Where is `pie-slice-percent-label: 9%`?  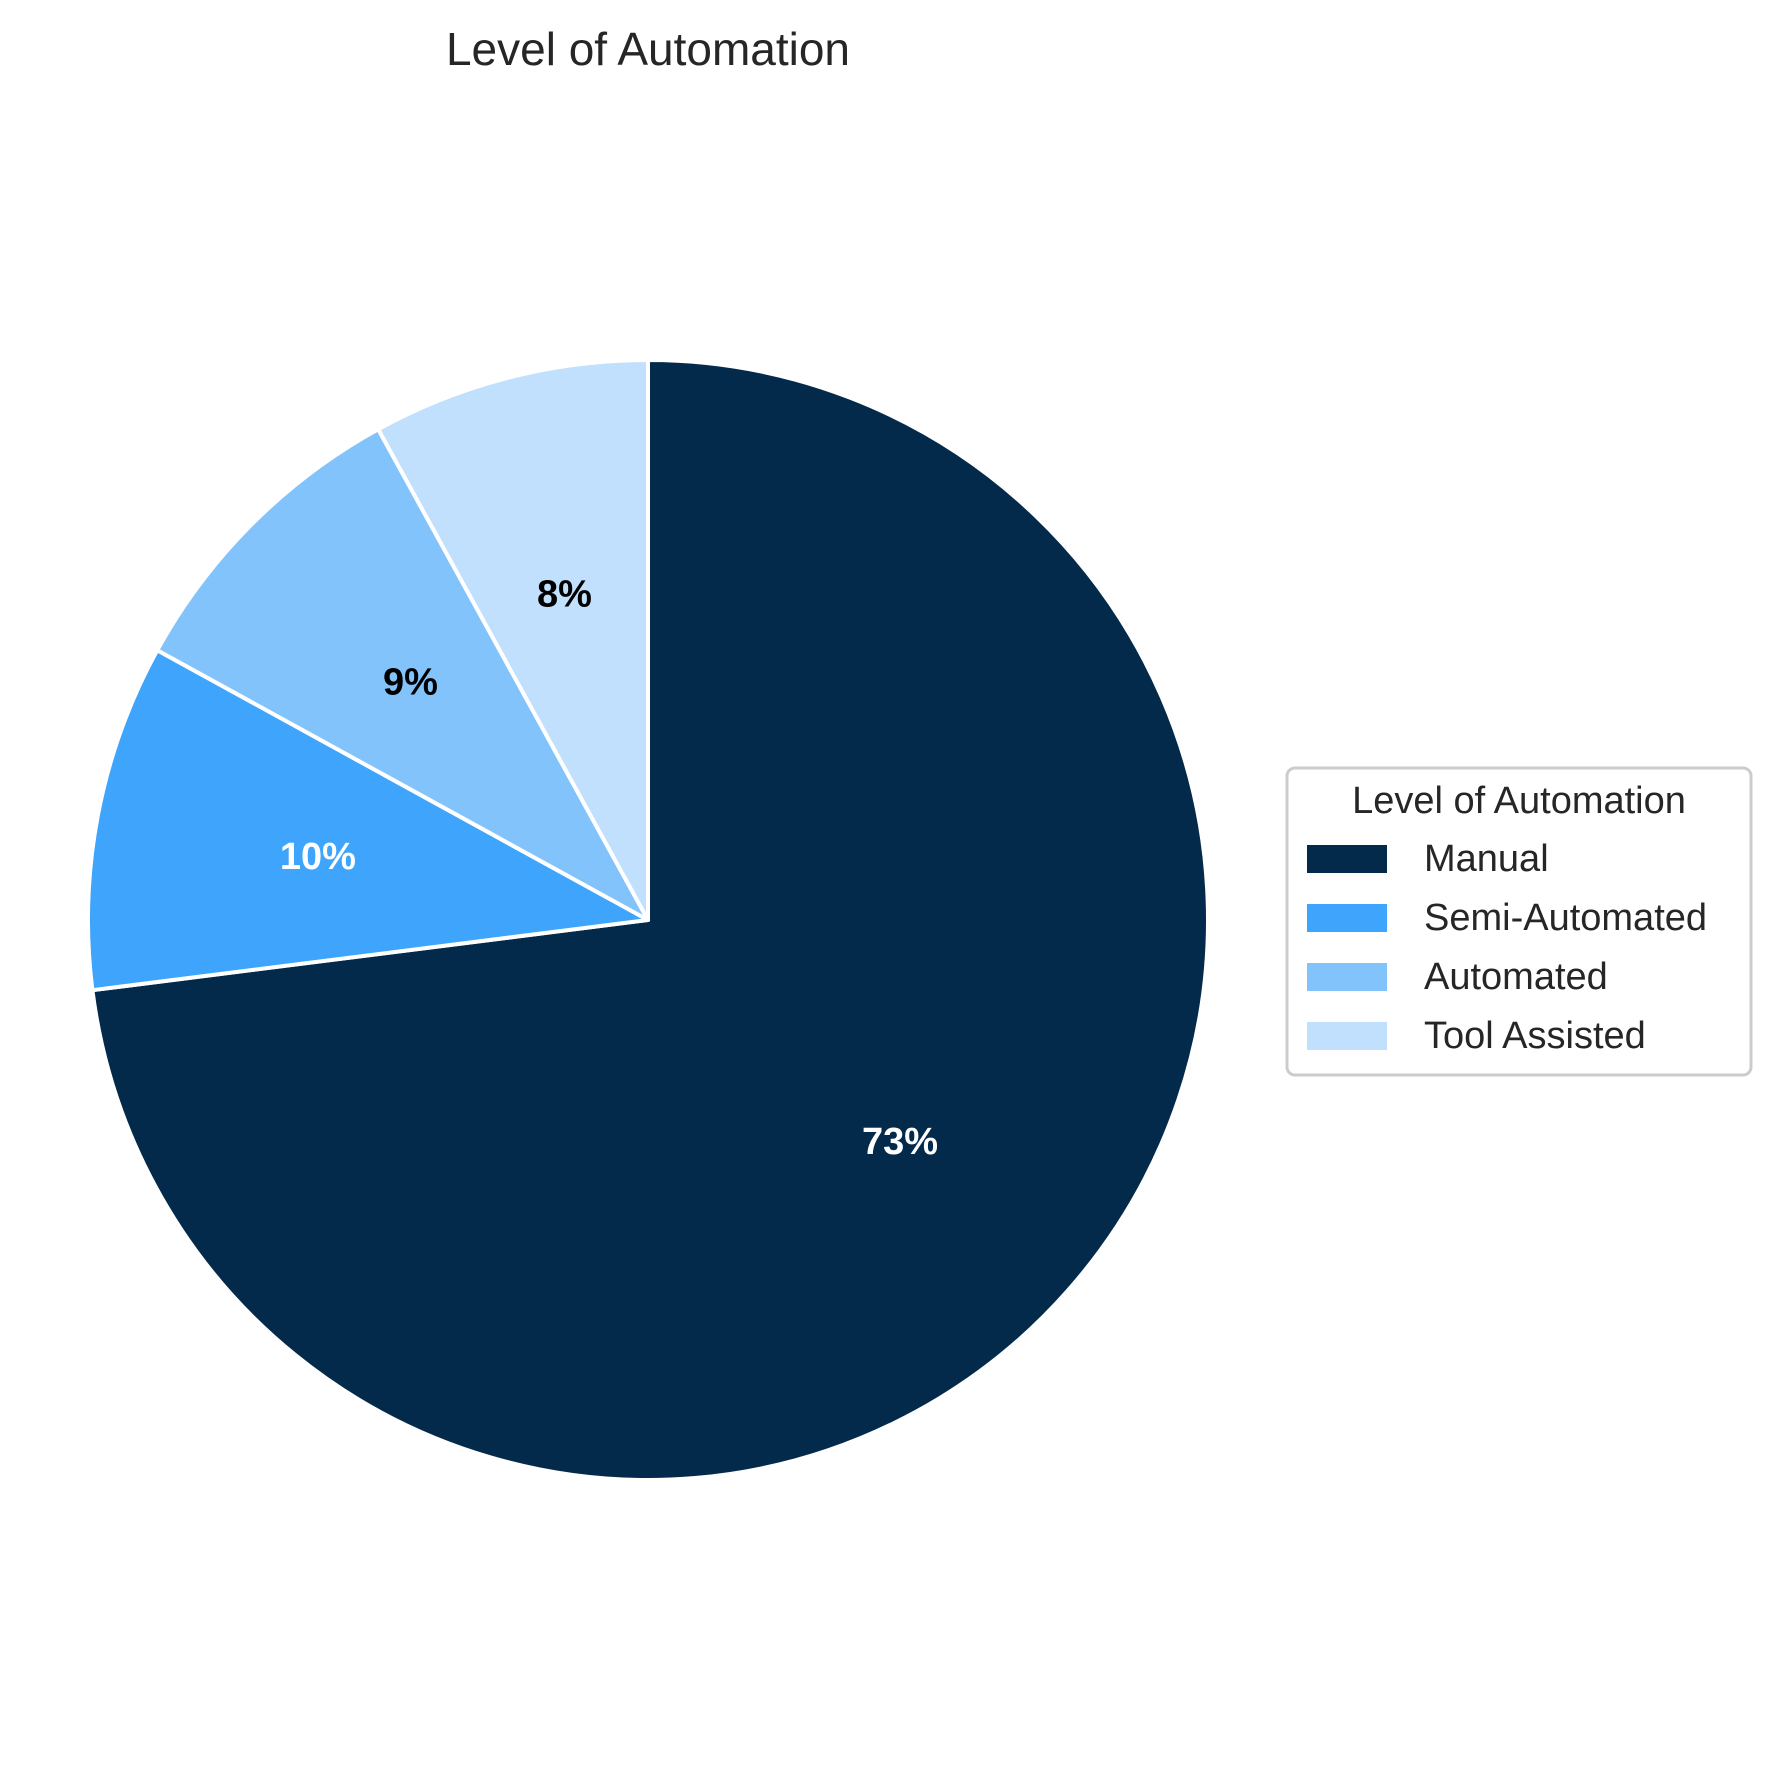
pie-slice-percent-label: 9% is located at coordinates (410, 682).